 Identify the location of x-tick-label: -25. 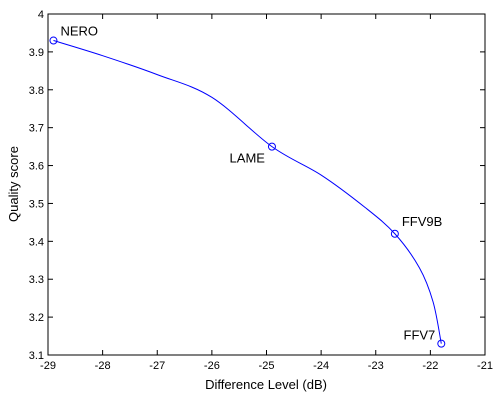
(267, 366).